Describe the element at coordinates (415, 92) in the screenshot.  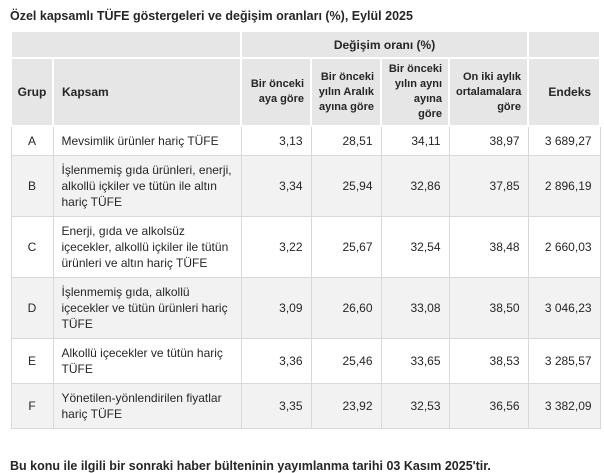
I see `column-header-same-month-prev-year: Bir önceki yılın aynı ayına göre` at that location.